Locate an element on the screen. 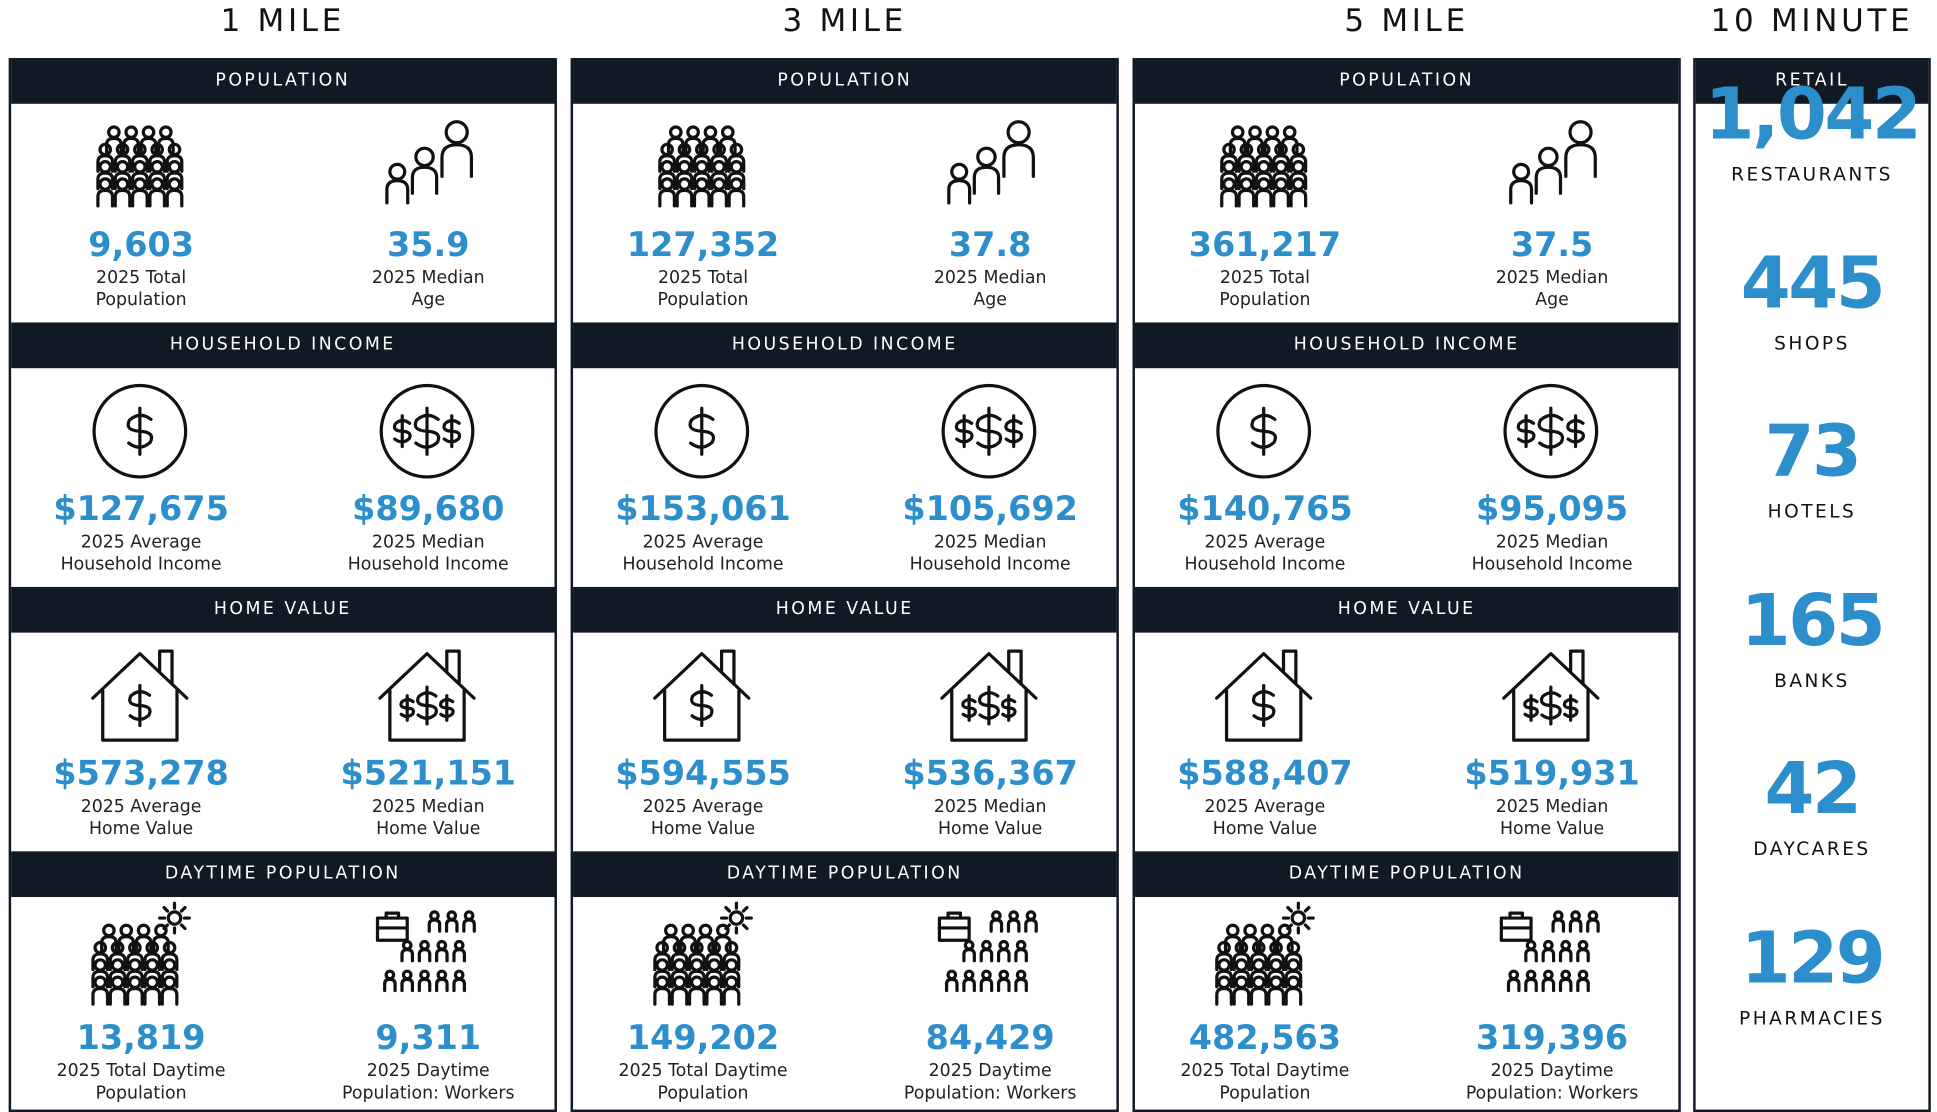  stat-value: $573,278 is located at coordinates (141, 774).